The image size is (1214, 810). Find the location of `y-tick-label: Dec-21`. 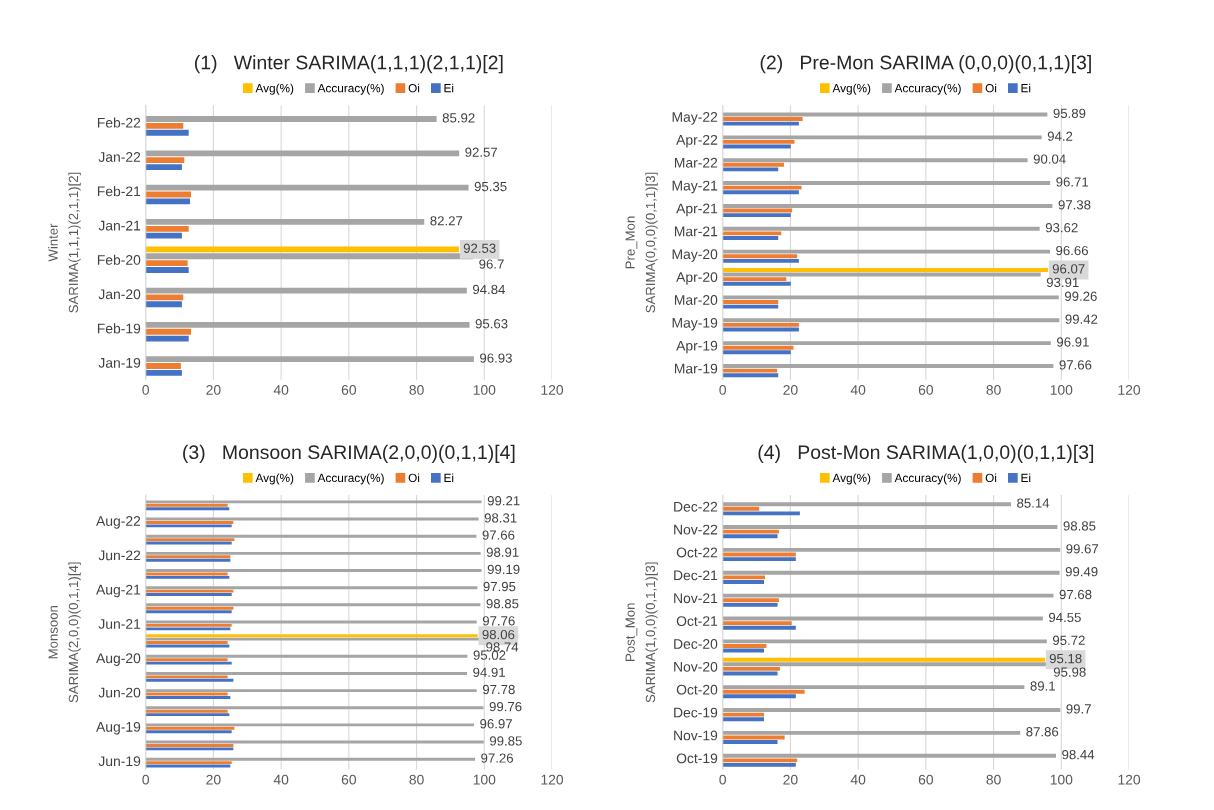

y-tick-label: Dec-21 is located at coordinates (696, 575).